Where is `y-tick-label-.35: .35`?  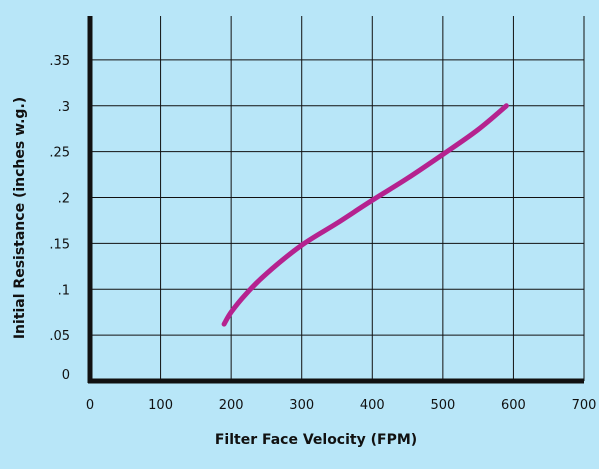
y-tick-label-.35: .35 is located at coordinates (59, 61).